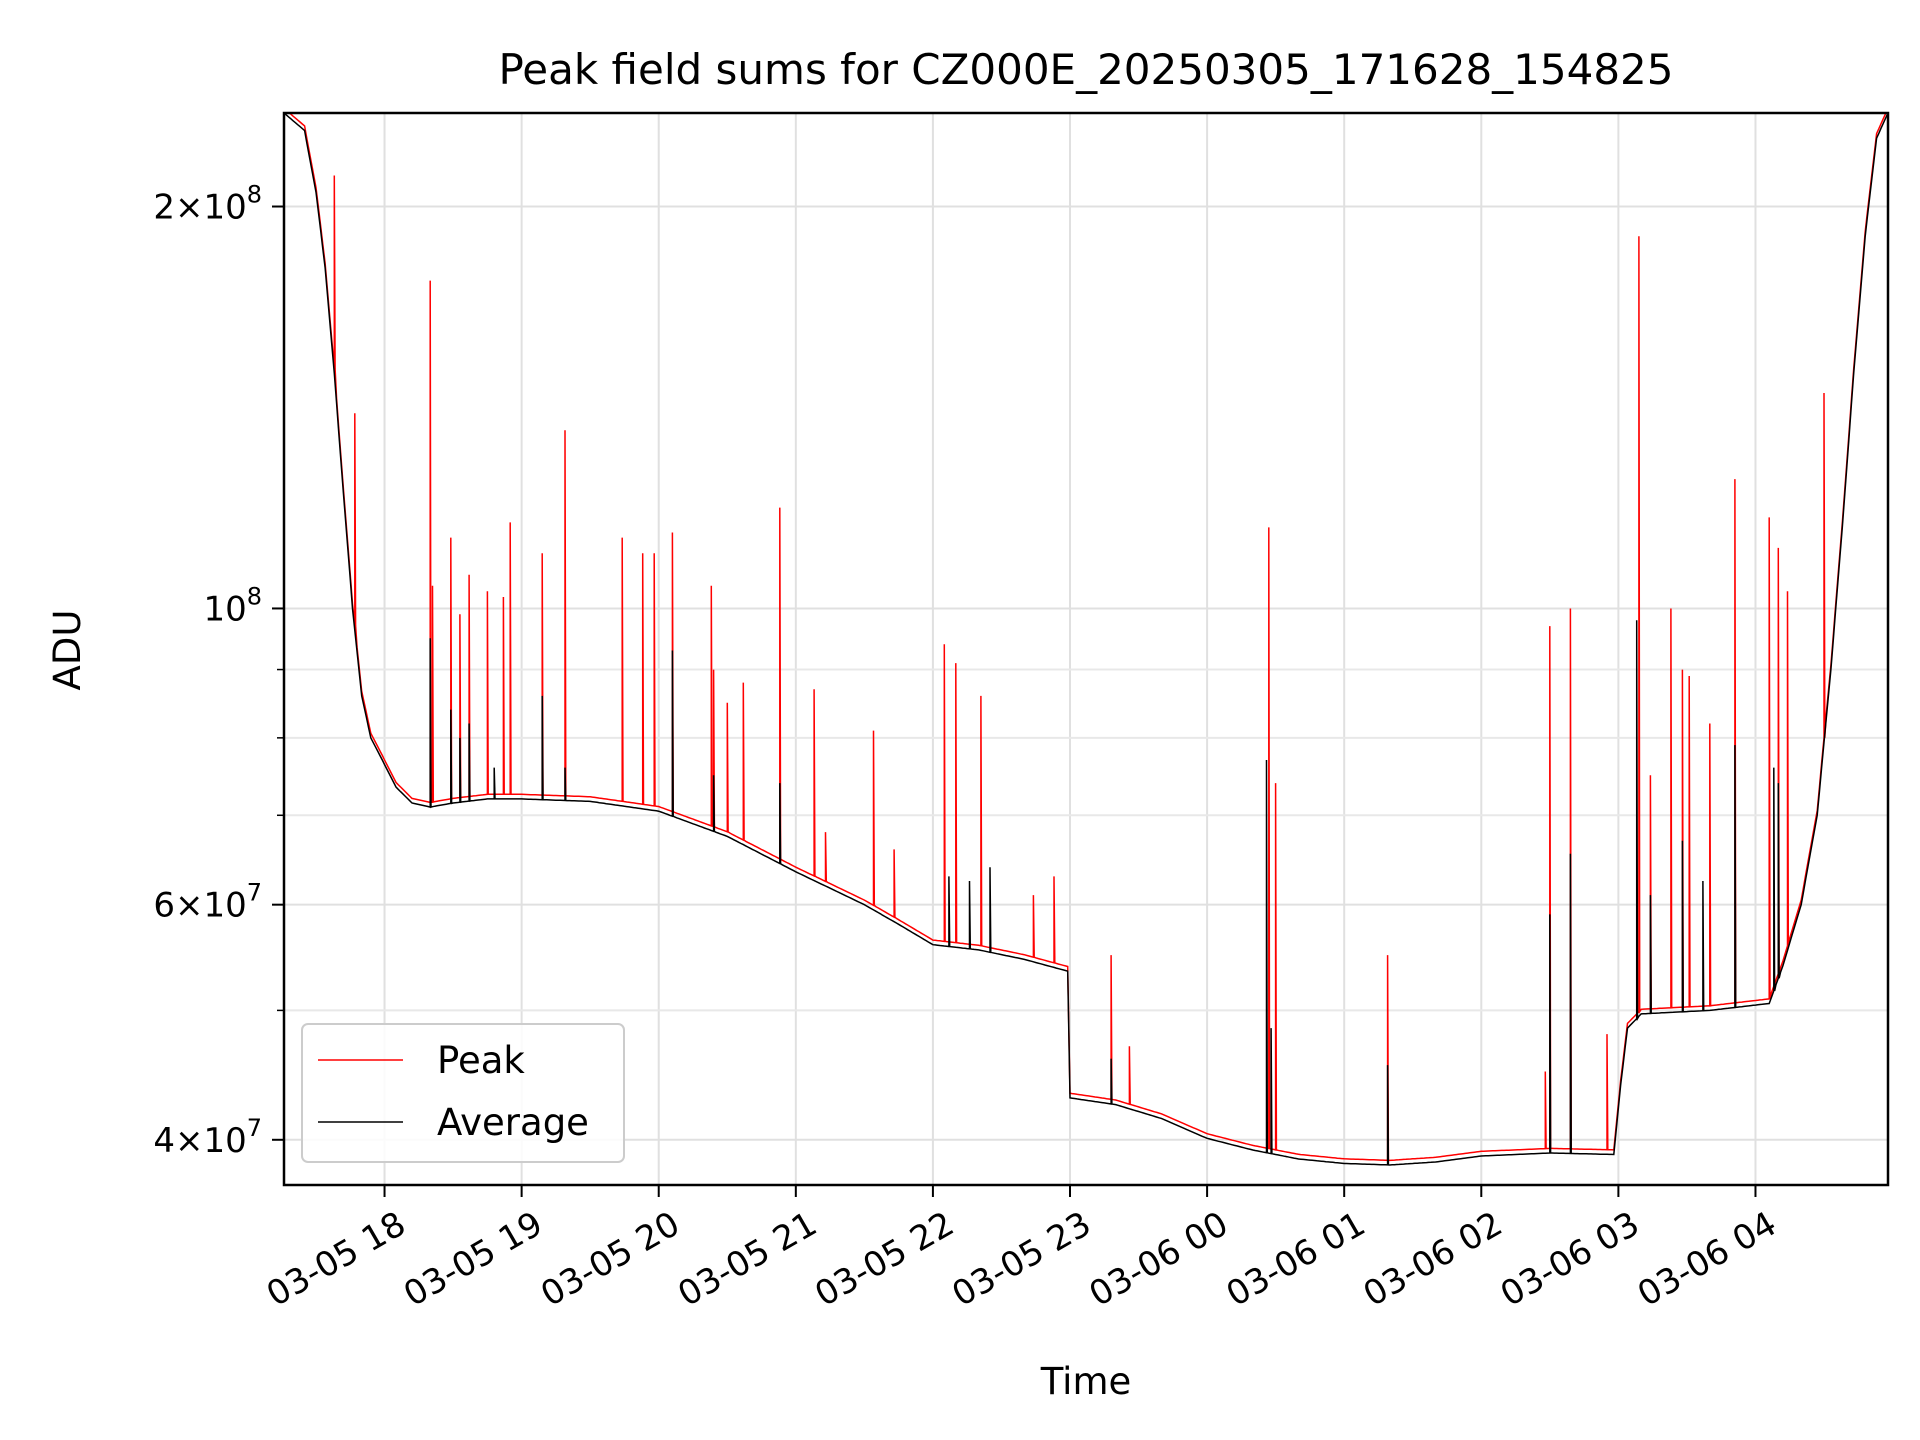 This screenshot has width=1920, height=1440. Describe the element at coordinates (207, 204) in the screenshot. I see `y-tick-label: 2×108` at that location.